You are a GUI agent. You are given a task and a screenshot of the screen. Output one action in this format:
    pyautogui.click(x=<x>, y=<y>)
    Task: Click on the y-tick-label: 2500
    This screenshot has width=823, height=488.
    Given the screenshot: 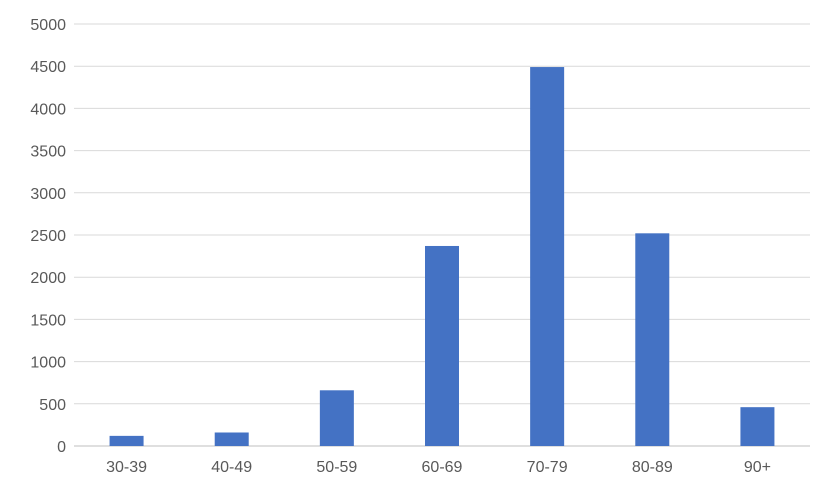 What is the action you would take?
    pyautogui.click(x=48, y=236)
    